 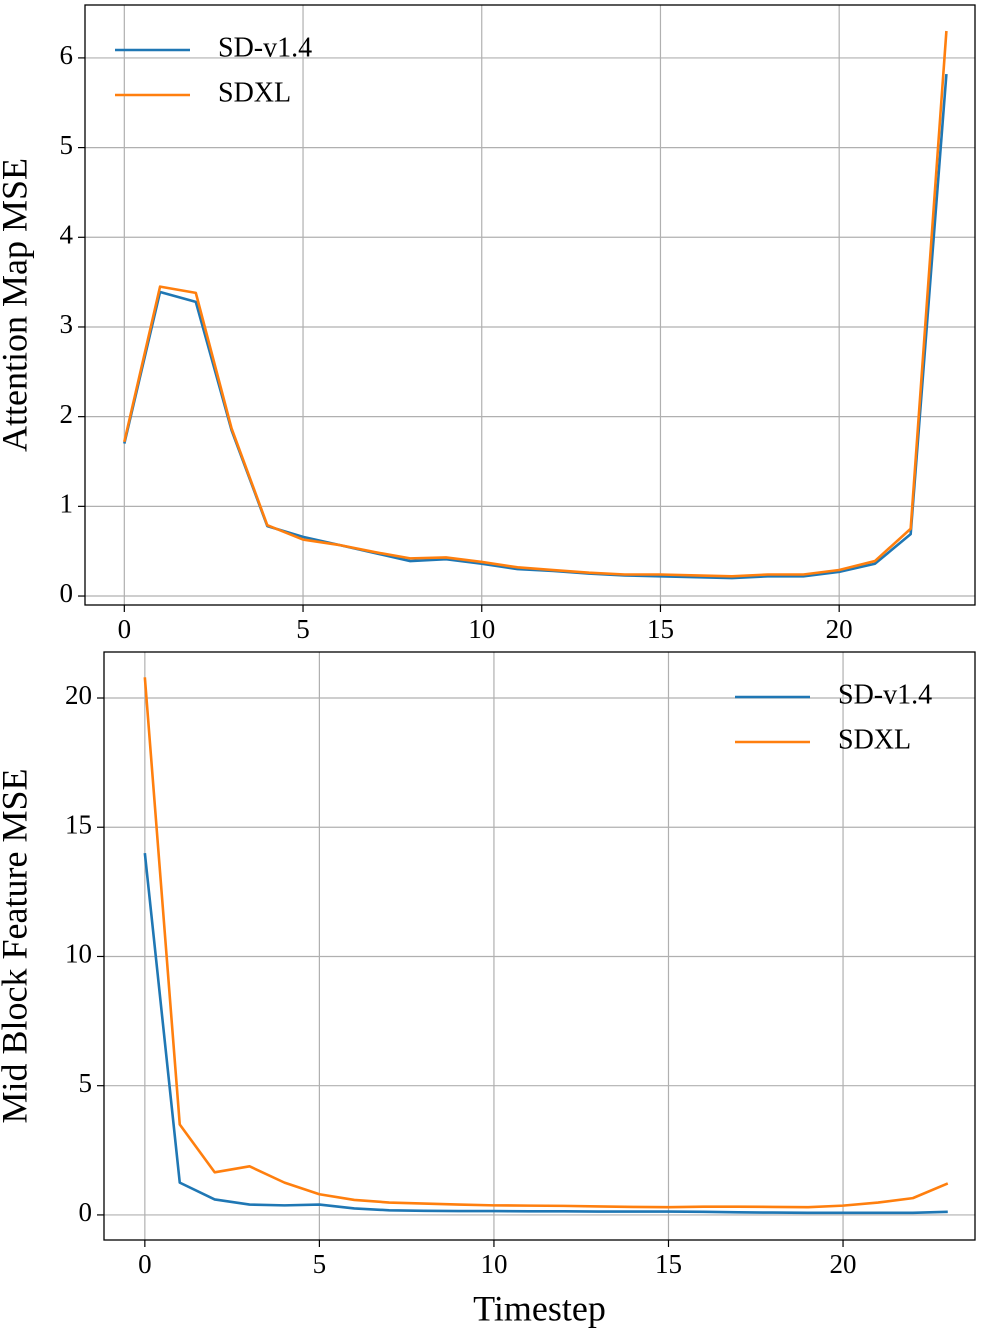 I want to click on y-tick-label: 6, so click(x=67, y=55).